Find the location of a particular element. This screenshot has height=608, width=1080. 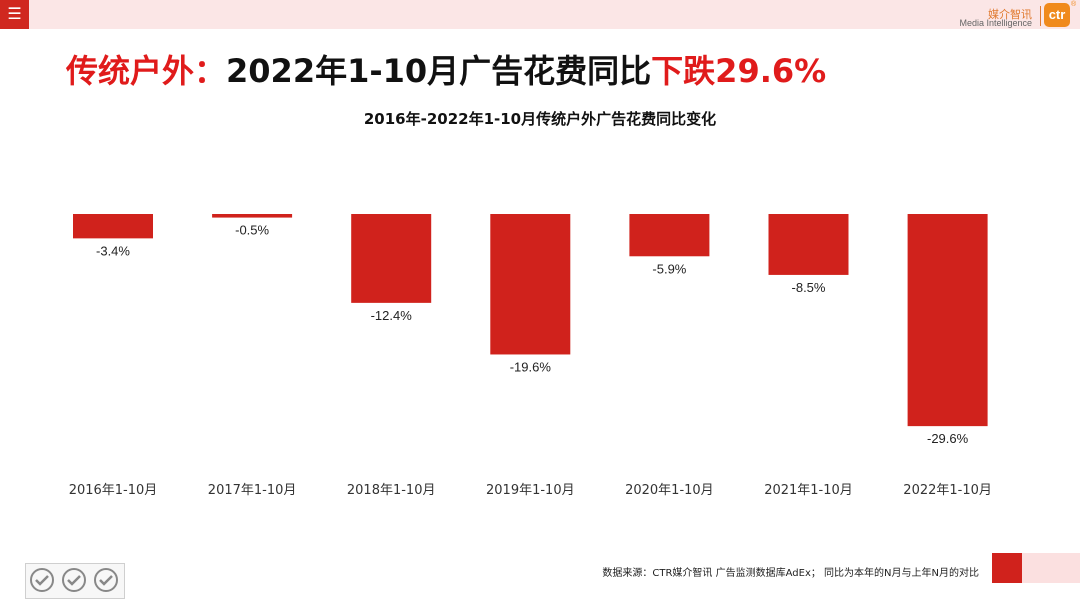

title-middle: 2022年1-10月广告花费同比 is located at coordinates (439, 71).